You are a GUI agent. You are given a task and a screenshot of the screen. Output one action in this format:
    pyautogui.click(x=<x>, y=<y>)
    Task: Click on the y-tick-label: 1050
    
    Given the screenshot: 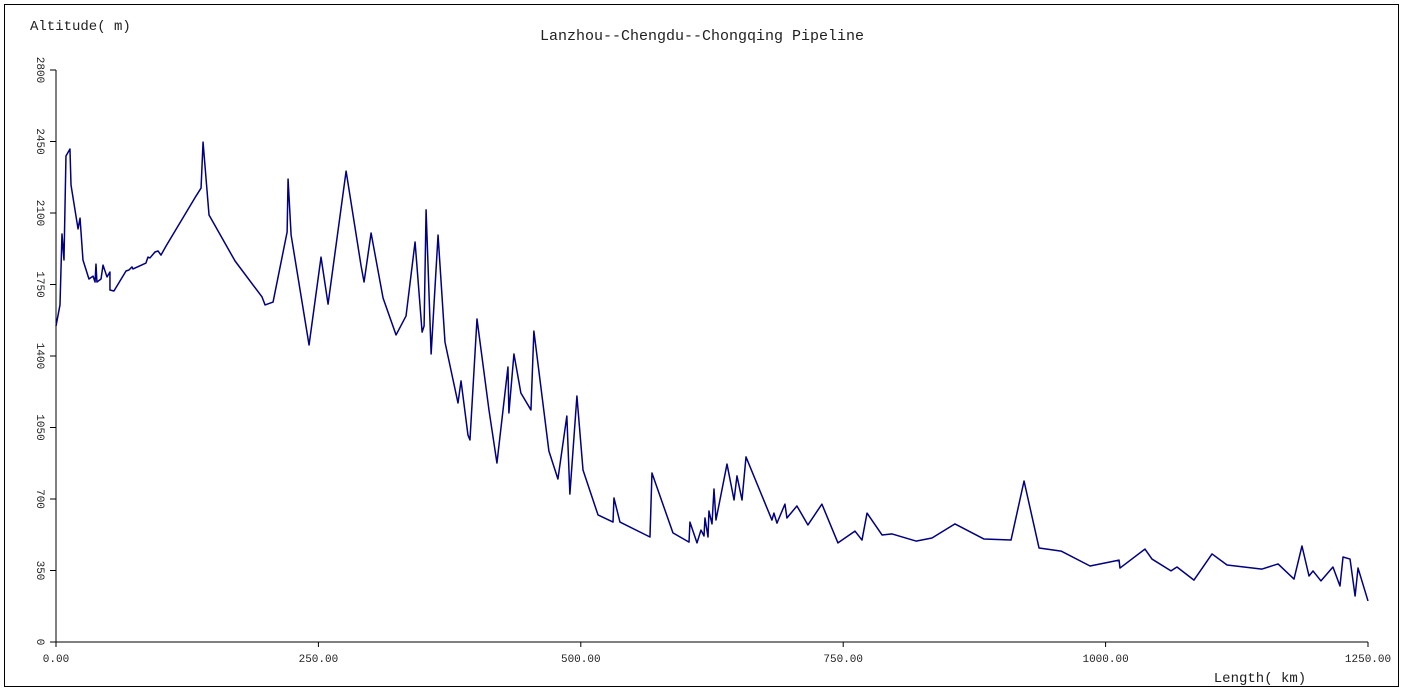 What is the action you would take?
    pyautogui.click(x=39, y=427)
    